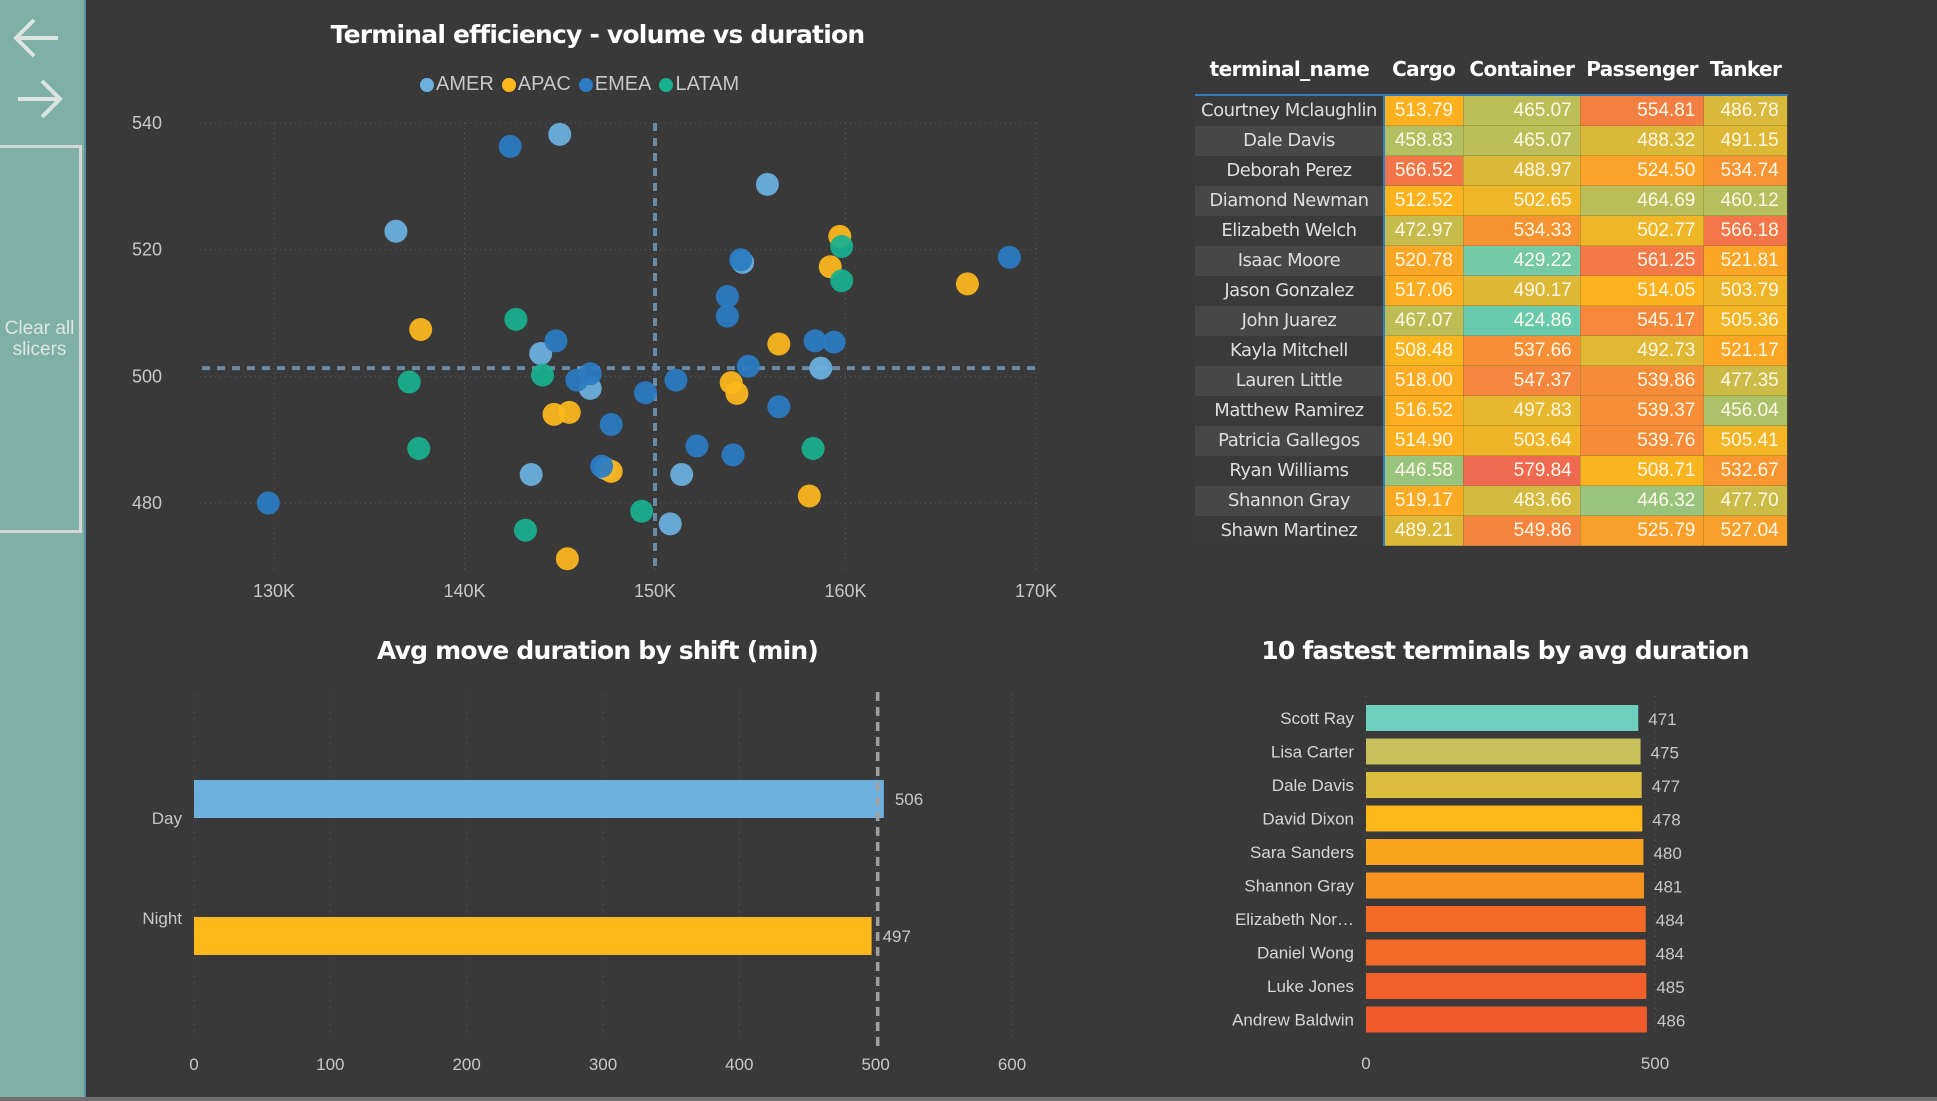 The width and height of the screenshot is (1937, 1101). Describe the element at coordinates (1745, 470) in the screenshot. I see `cell-tanker: 532.67` at that location.